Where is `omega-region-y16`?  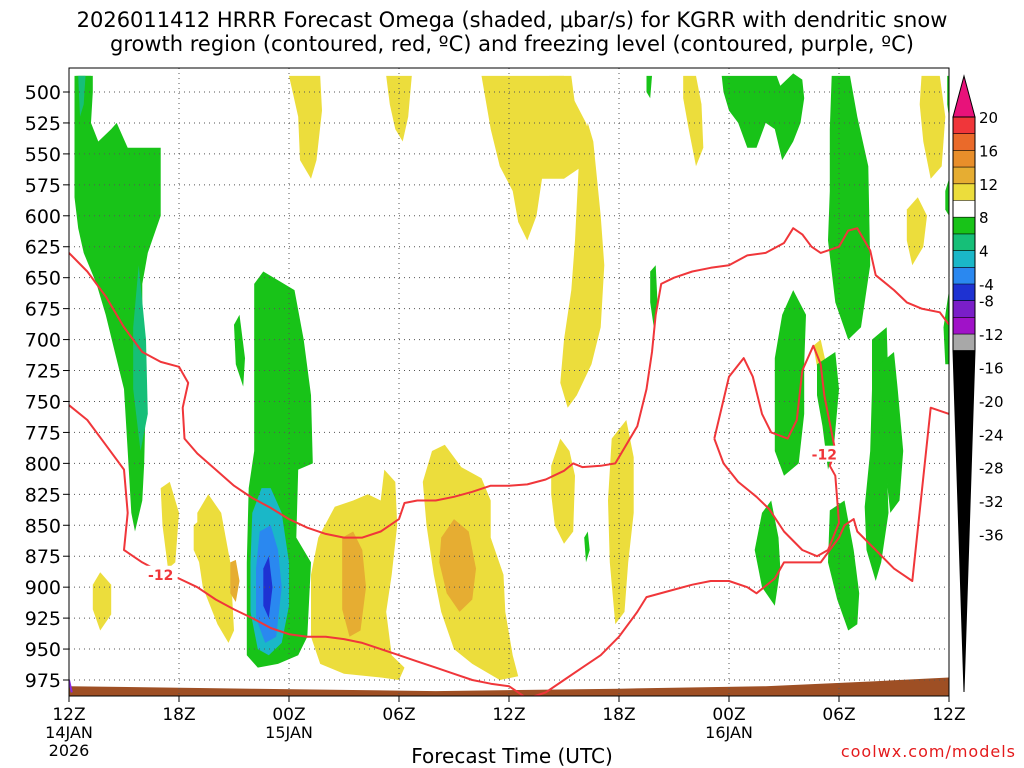
omega-region-y16 is located at coordinates (916, 231).